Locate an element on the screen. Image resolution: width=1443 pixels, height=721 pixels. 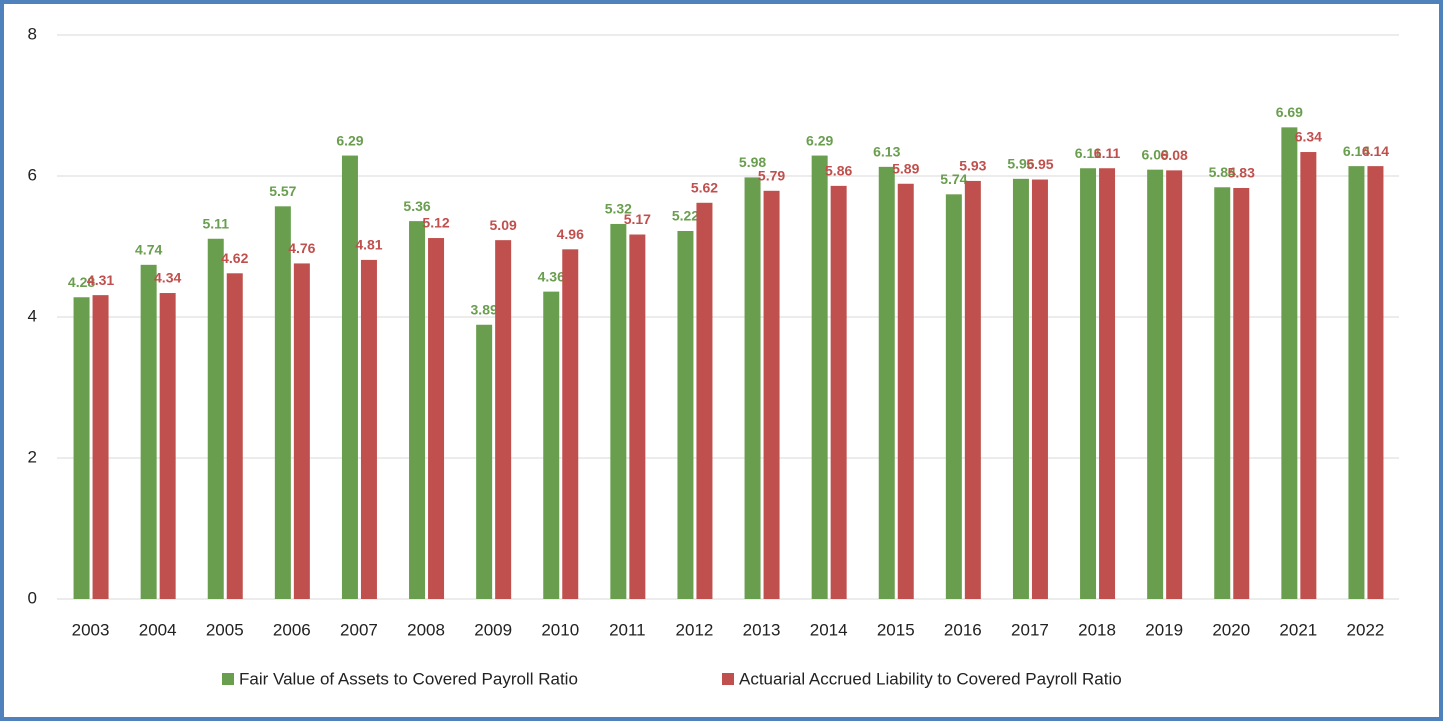
x-tick-label: 2018 is located at coordinates (1097, 629).